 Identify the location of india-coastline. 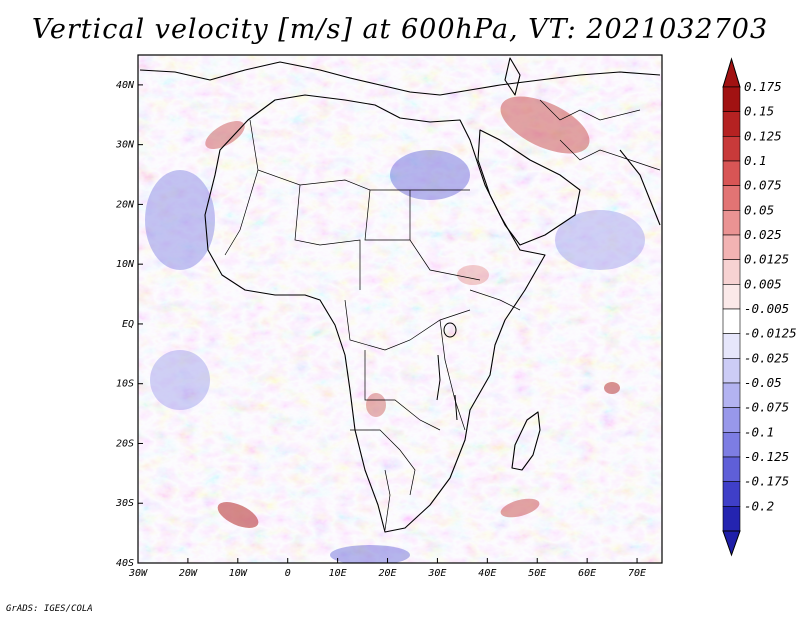
(640, 187).